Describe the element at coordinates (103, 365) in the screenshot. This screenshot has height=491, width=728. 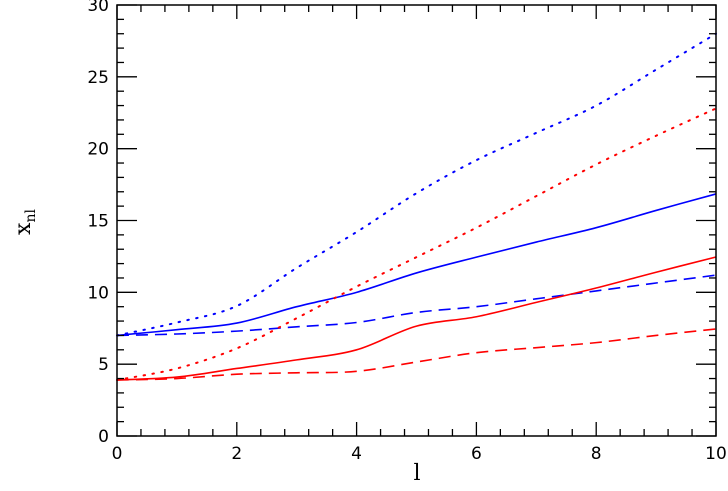
I see `y-tick-label: 5` at that location.